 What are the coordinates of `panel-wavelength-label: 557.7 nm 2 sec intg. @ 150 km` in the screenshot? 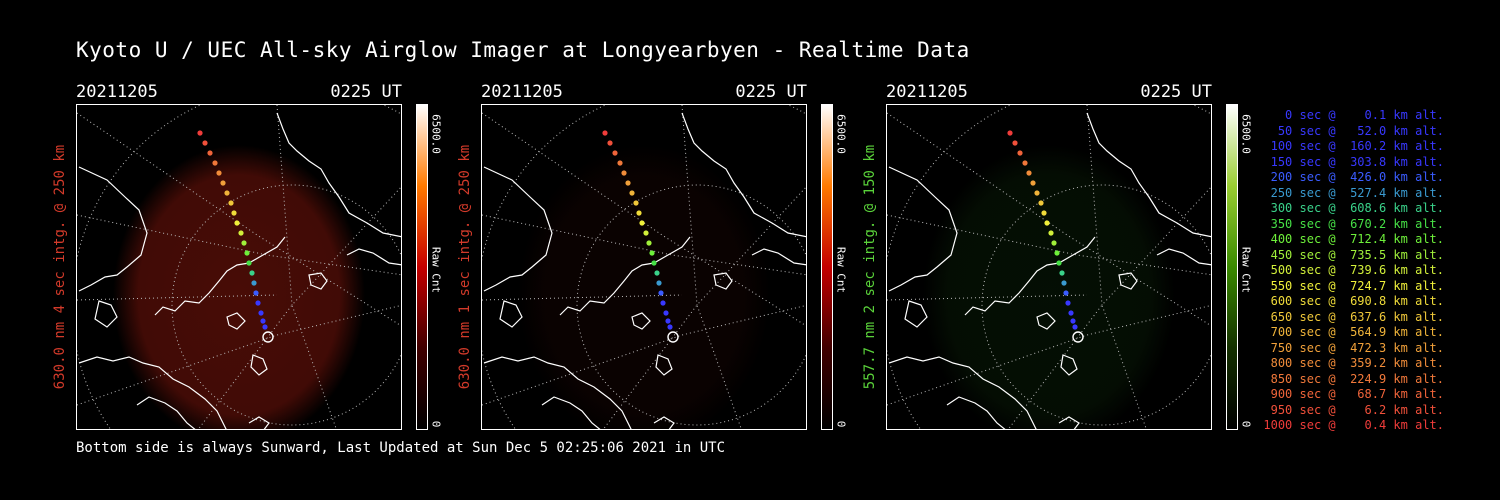 It's located at (870, 267).